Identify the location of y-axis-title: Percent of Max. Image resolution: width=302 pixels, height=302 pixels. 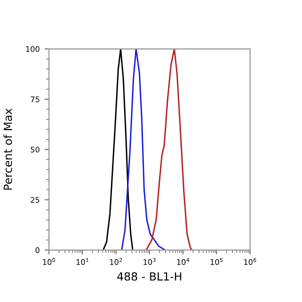
(7, 149).